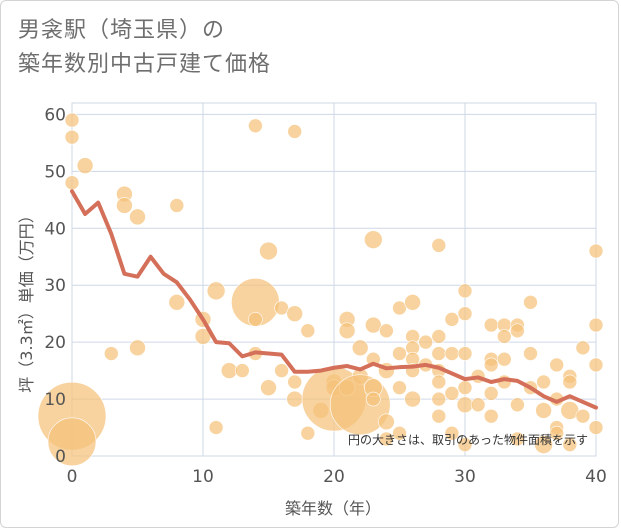  I want to click on y-tick-label: 10, so click(55, 400).